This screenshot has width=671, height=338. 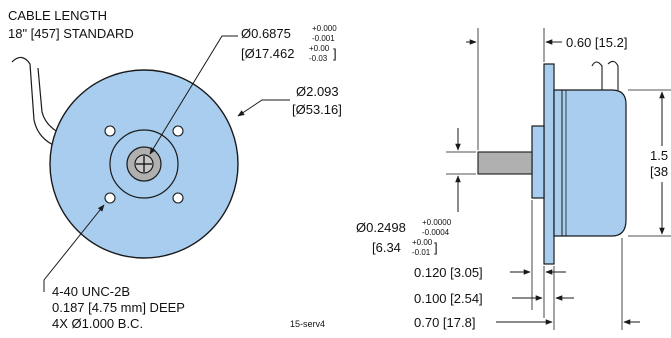 What do you see at coordinates (97, 323) in the screenshot?
I see `hole-label-line3: 4X Ø1.000 B.C.` at bounding box center [97, 323].